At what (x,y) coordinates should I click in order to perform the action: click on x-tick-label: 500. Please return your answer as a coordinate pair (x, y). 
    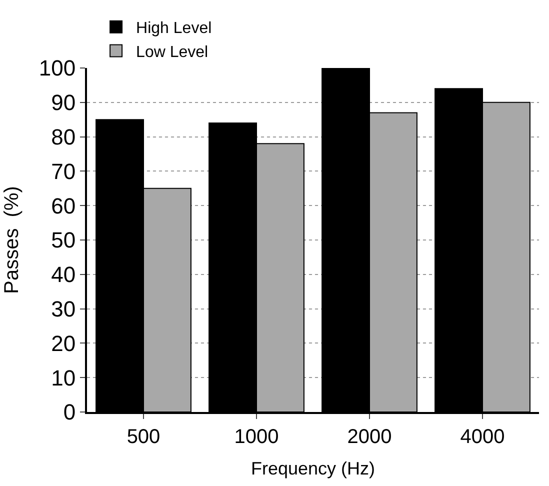
    Looking at the image, I should click on (143, 437).